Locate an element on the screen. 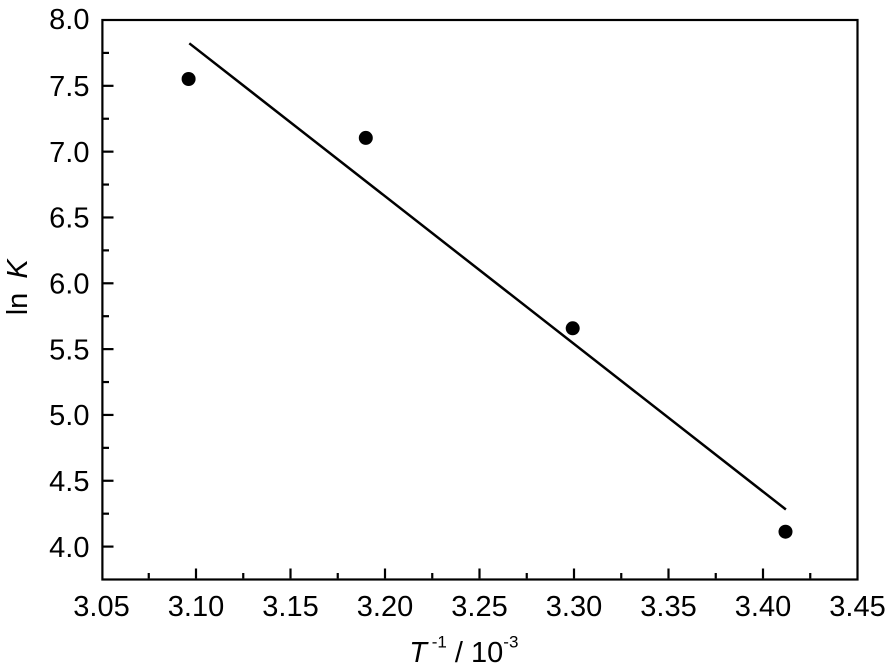  svg-text: 3.40 is located at coordinates (763, 607).